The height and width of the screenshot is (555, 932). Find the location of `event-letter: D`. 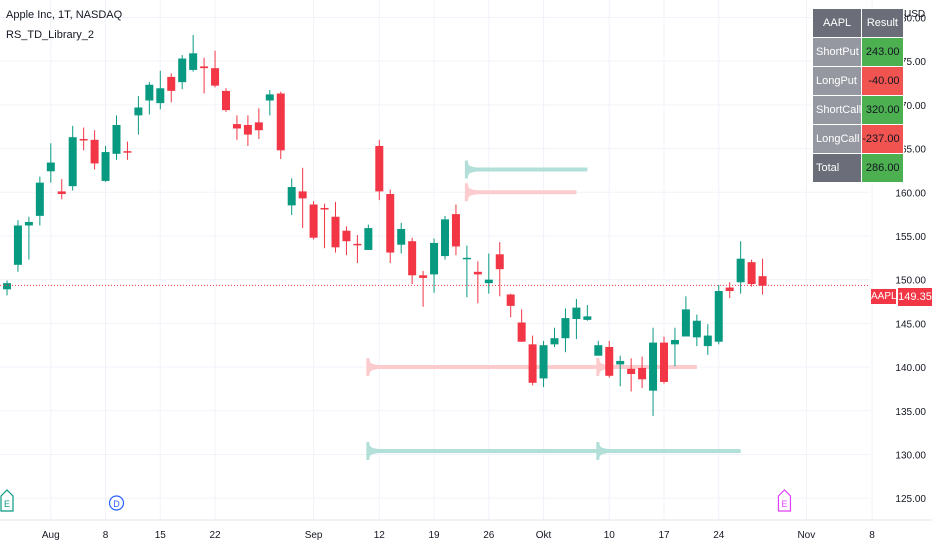

event-letter: D is located at coordinates (116, 504).